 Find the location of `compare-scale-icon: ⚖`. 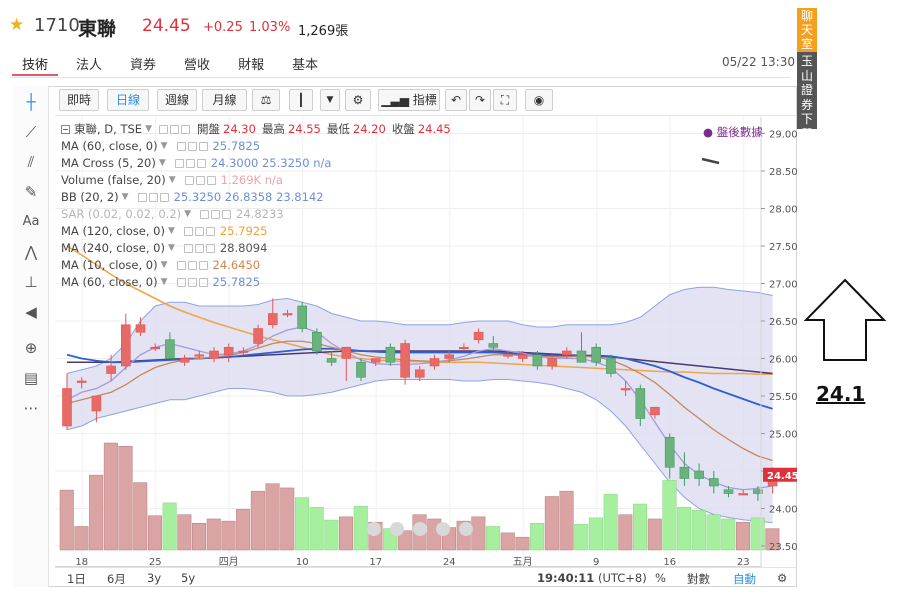

compare-scale-icon: ⚖ is located at coordinates (266, 100).